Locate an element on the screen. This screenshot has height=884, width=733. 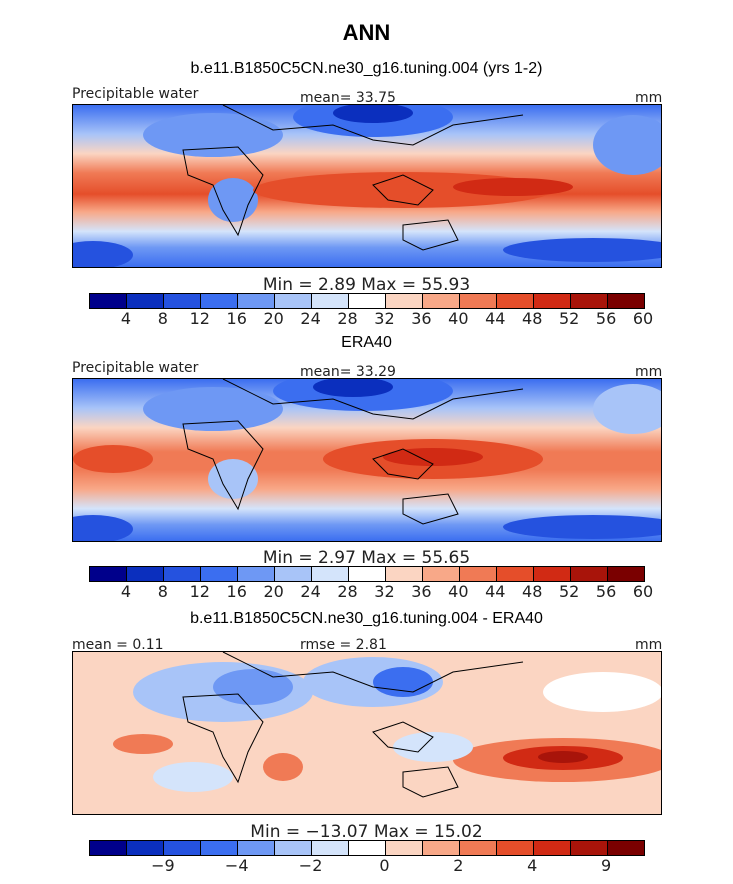
panel2-units: mm is located at coordinates (649, 372).